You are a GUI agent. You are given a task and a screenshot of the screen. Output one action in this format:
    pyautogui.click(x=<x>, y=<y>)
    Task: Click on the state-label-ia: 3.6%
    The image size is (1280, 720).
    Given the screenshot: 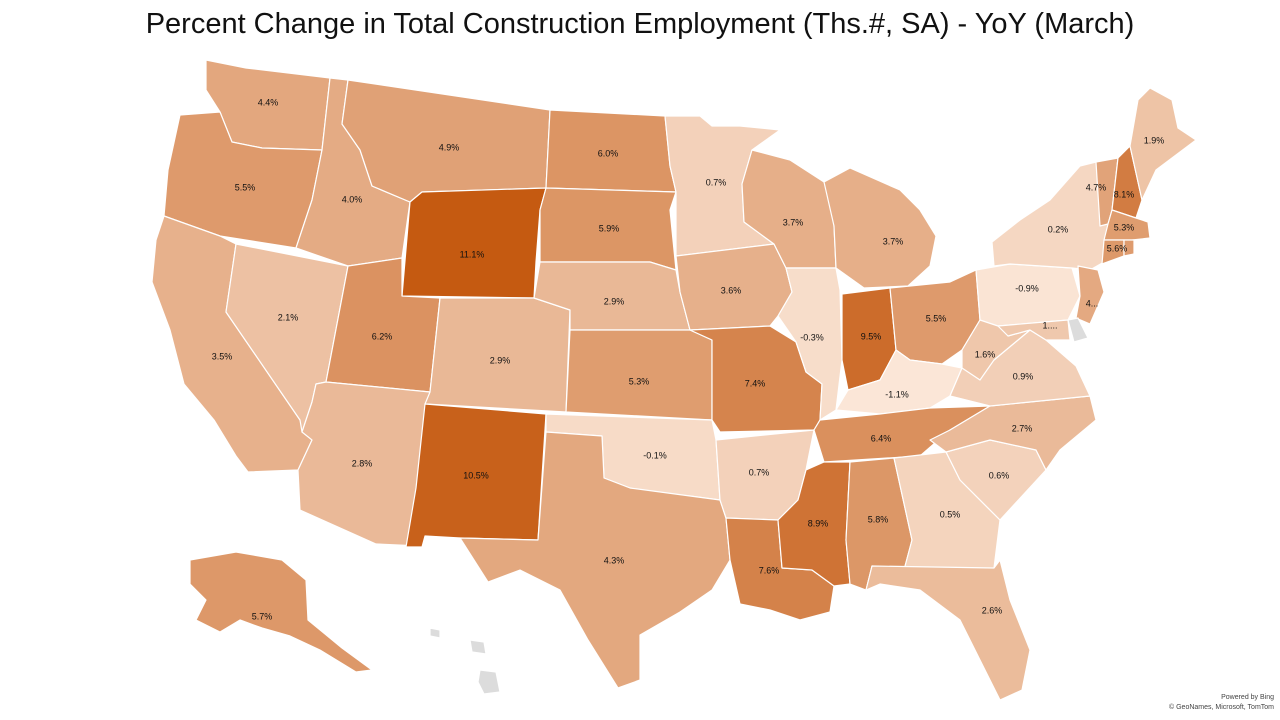 What is the action you would take?
    pyautogui.click(x=731, y=290)
    